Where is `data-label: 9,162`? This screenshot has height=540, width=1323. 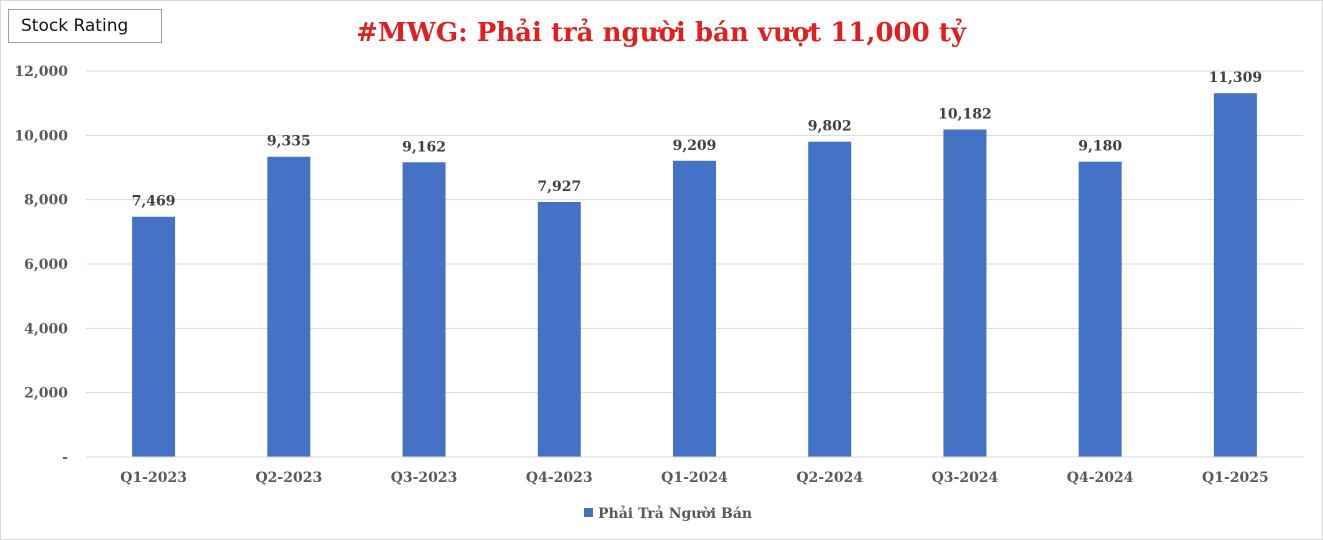 data-label: 9,162 is located at coordinates (424, 147).